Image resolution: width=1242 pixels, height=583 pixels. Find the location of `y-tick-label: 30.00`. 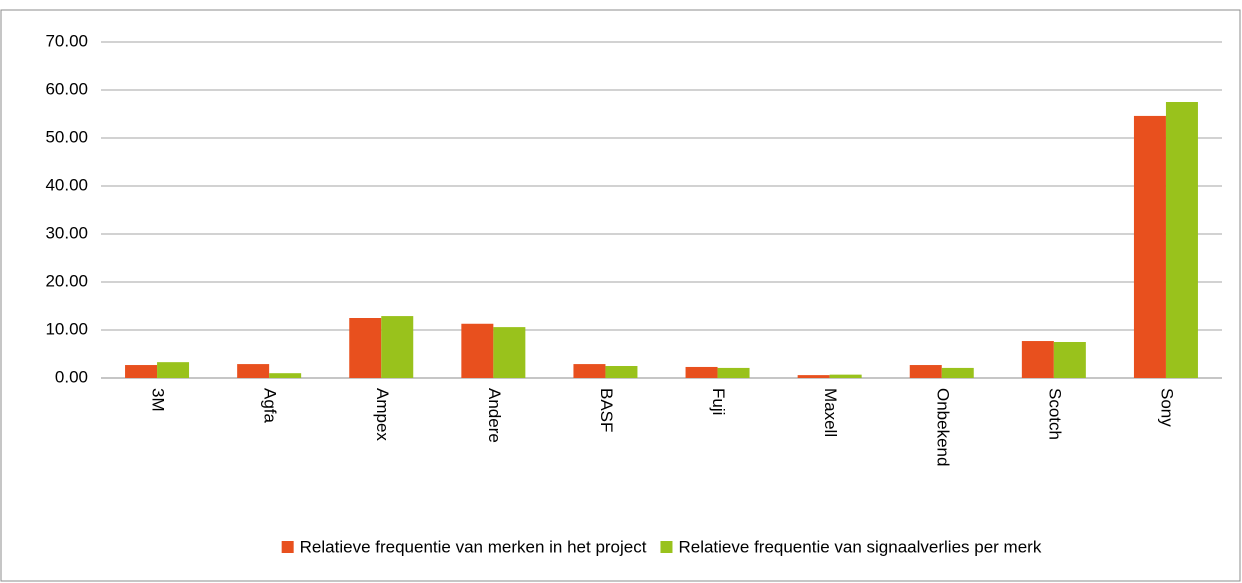

y-tick-label: 30.00 is located at coordinates (66, 232).